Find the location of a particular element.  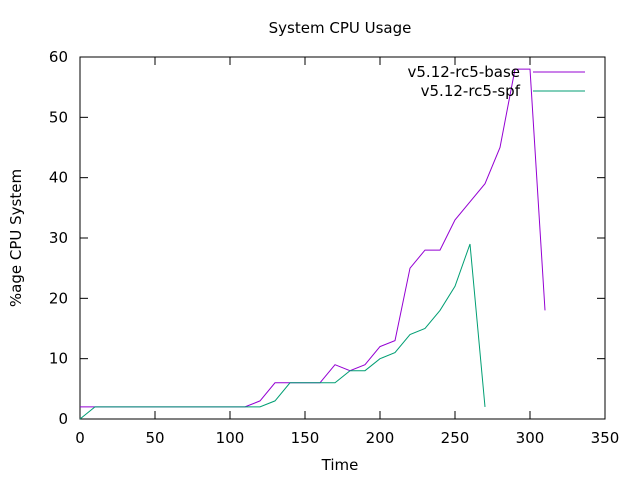

x-tick-label: 0 is located at coordinates (80, 438).